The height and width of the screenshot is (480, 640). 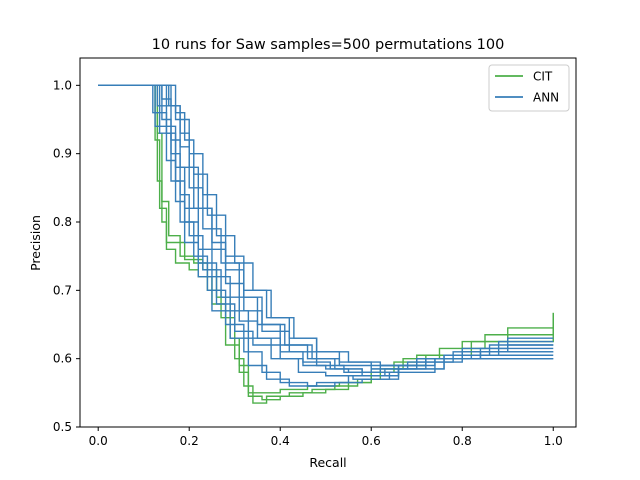 I want to click on y-tick-label: 0.6, so click(x=62, y=359).